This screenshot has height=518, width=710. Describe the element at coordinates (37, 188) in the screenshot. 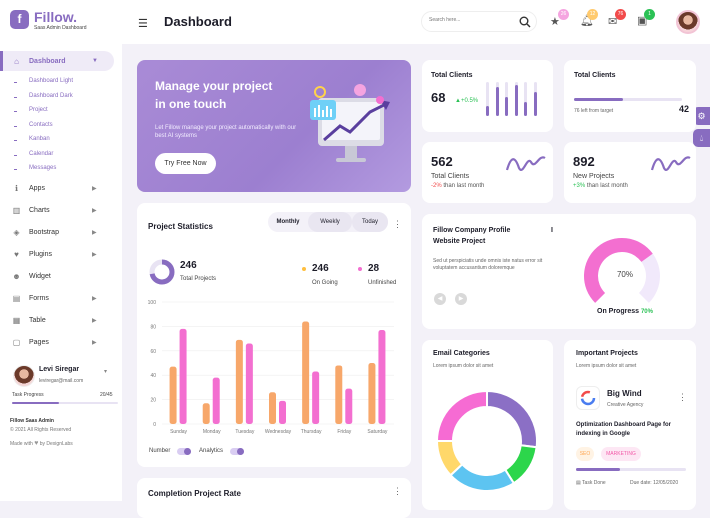

I see `sidebar-item-apps: Apps` at that location.